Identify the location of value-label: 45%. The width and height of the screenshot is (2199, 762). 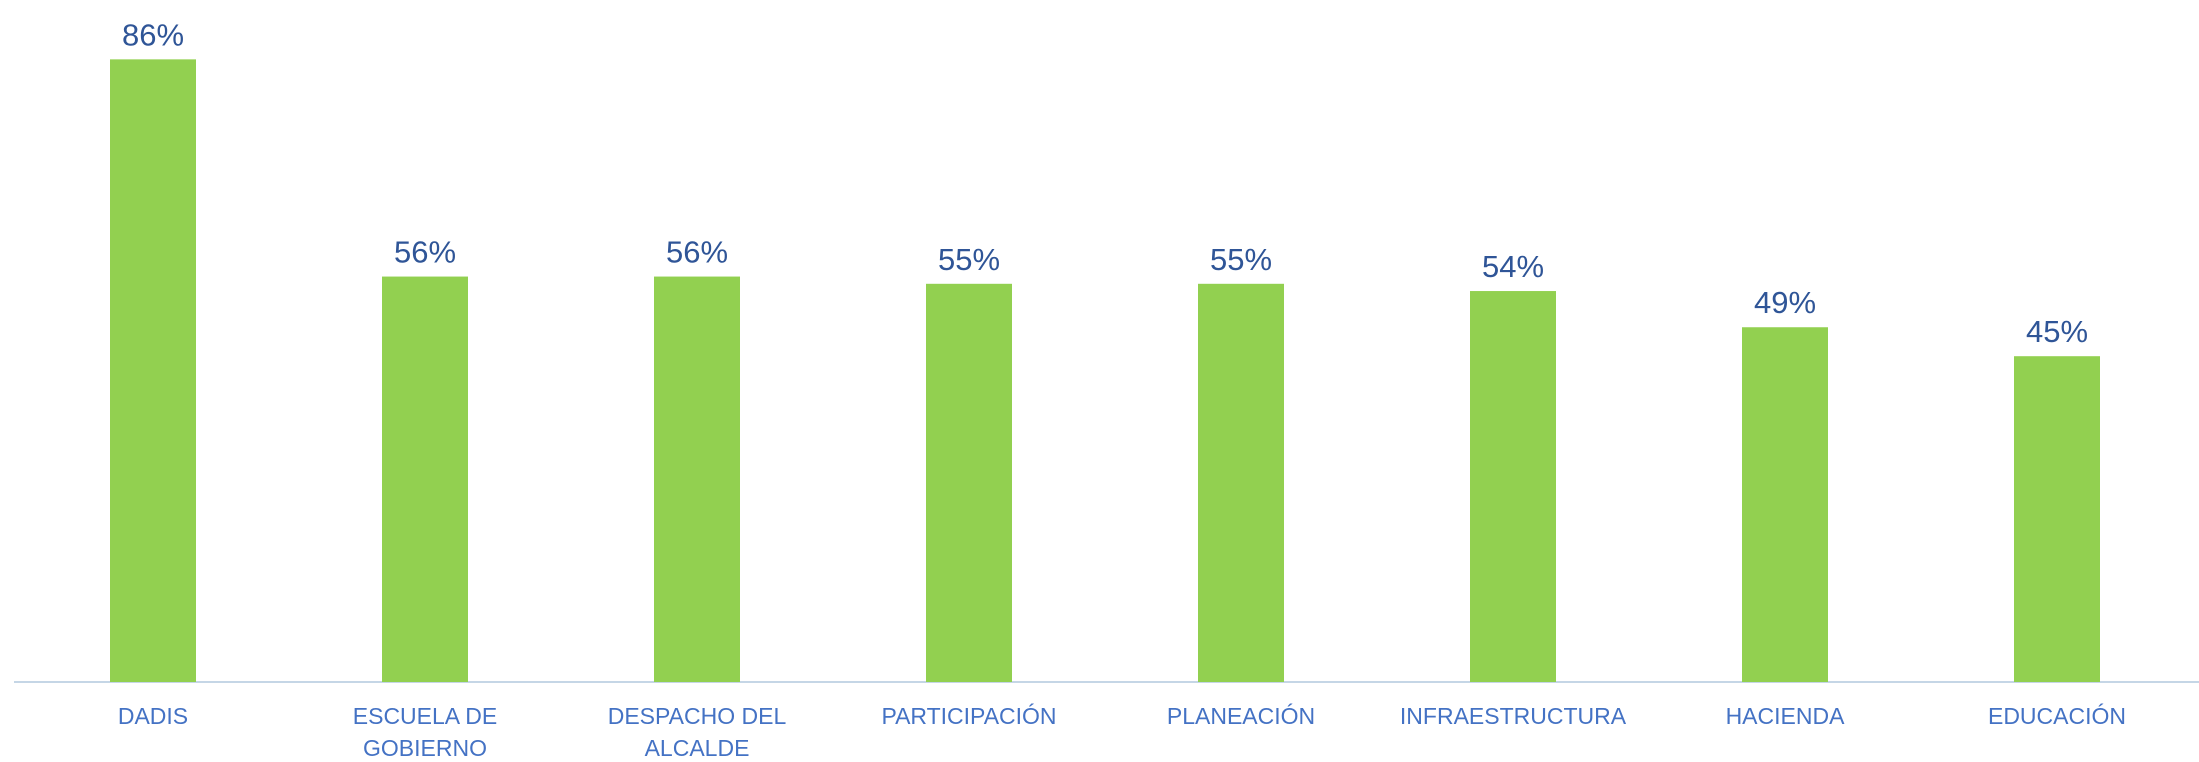
(2057, 331).